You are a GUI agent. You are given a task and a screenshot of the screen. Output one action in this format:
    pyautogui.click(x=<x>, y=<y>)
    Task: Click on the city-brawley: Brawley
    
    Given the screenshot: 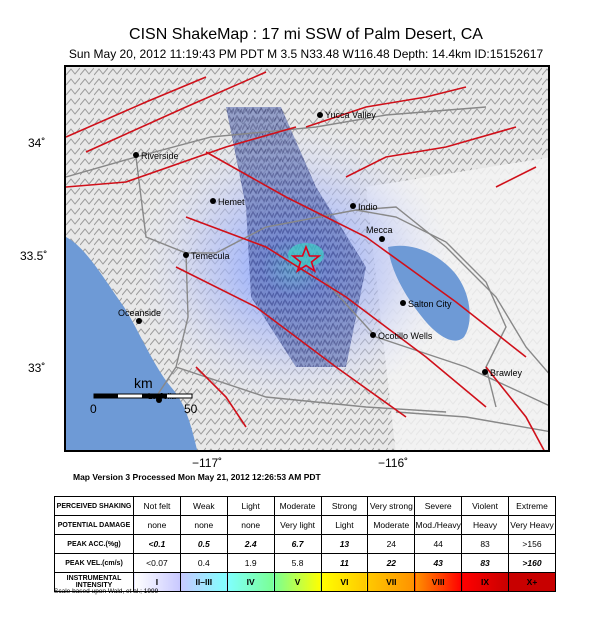 What is the action you would take?
    pyautogui.click(x=502, y=373)
    